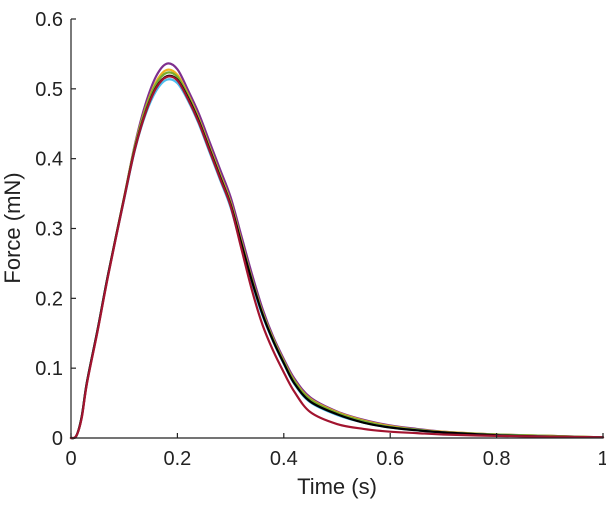  What do you see at coordinates (49, 90) in the screenshot?
I see `y-tick-label: 0.5` at bounding box center [49, 90].